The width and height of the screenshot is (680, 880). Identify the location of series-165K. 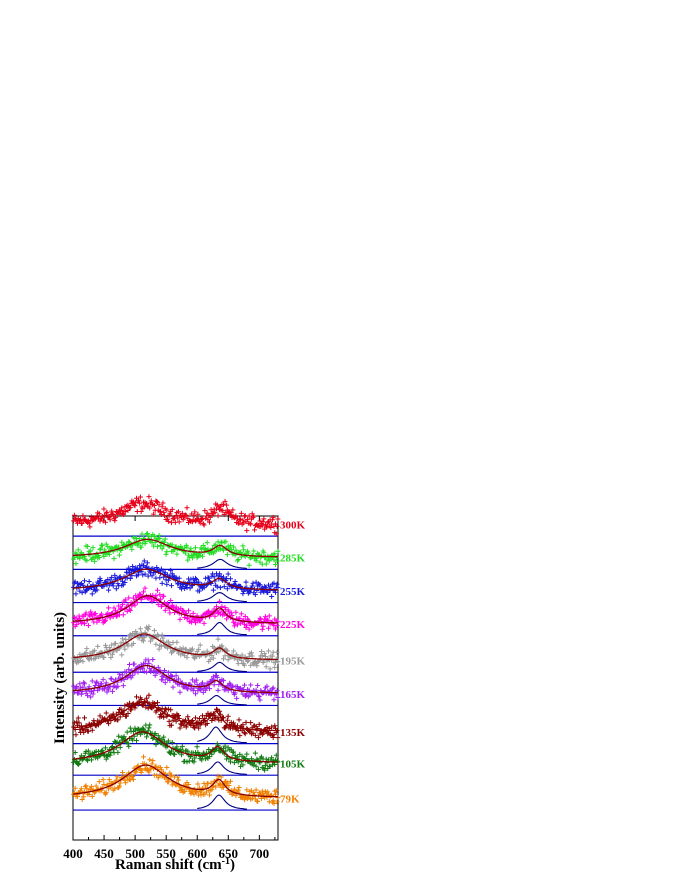
(176, 679).